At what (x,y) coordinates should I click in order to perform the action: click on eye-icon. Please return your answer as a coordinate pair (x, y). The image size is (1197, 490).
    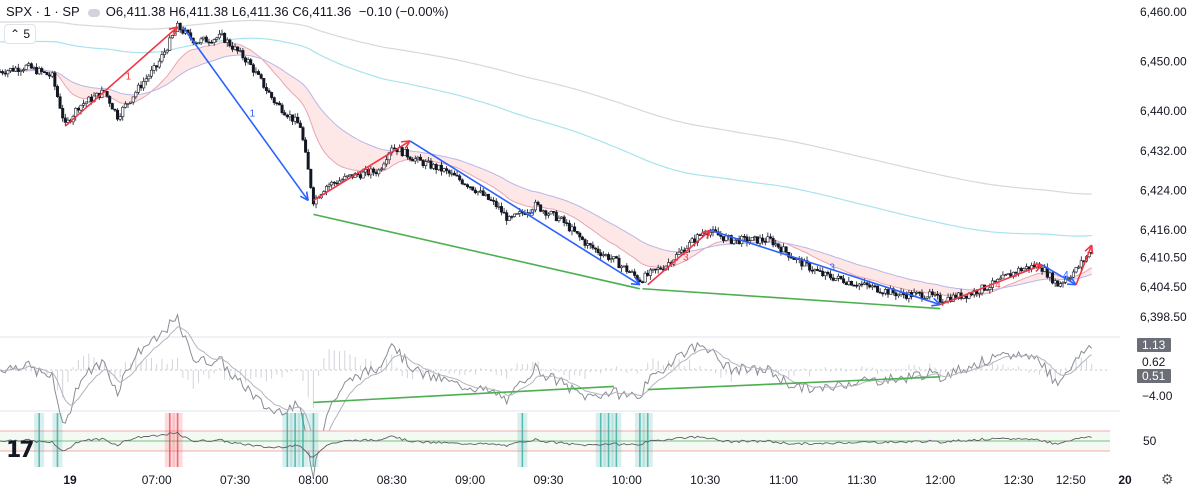
    Looking at the image, I should click on (93, 12).